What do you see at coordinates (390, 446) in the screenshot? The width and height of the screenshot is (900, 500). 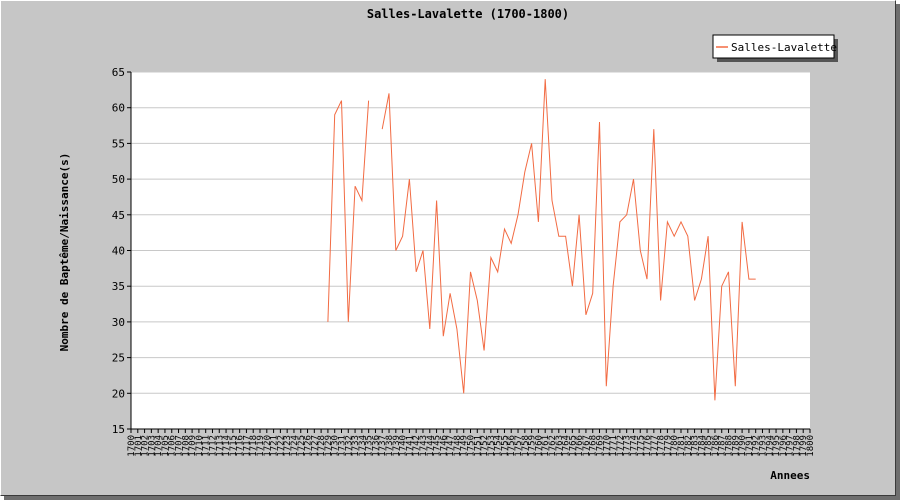 I see `x-tick-label: 1738` at bounding box center [390, 446].